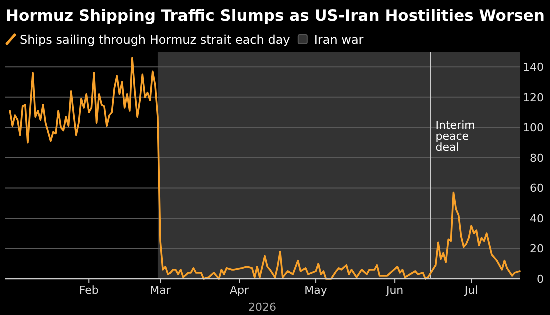  I want to click on x-tick-label: May, so click(316, 290).